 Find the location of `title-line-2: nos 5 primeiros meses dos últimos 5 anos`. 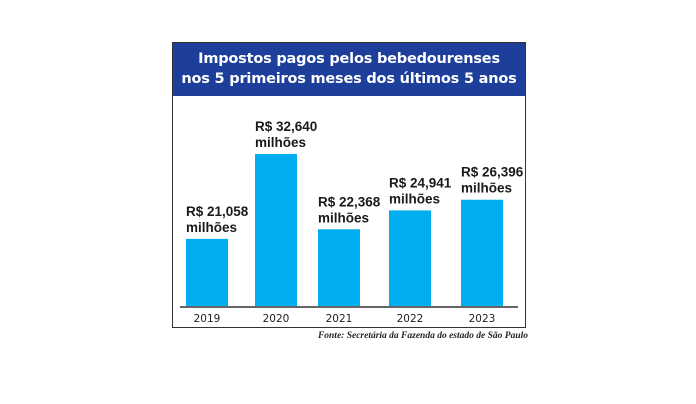

title-line-2: nos 5 primeiros meses dos últimos 5 anos is located at coordinates (349, 79).